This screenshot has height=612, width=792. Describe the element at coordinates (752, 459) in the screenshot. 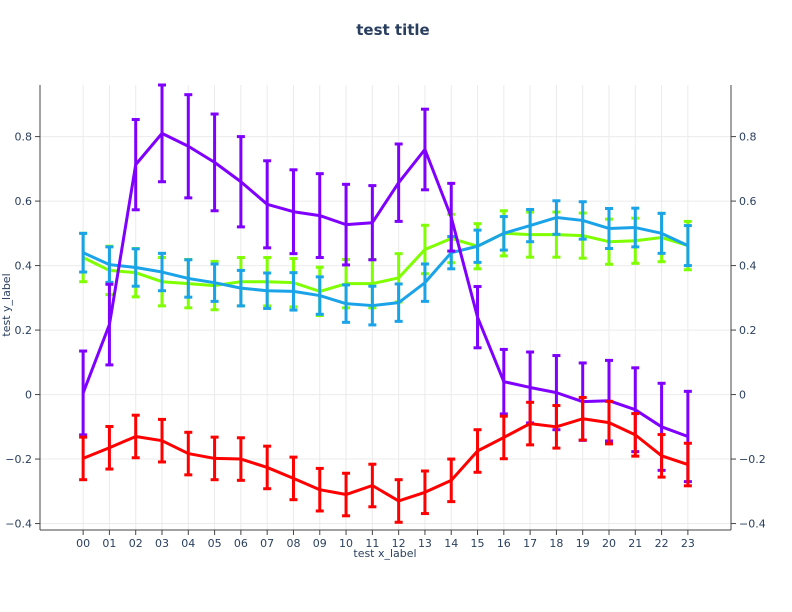

I see `y-tick-label-right: −0.2` at that location.